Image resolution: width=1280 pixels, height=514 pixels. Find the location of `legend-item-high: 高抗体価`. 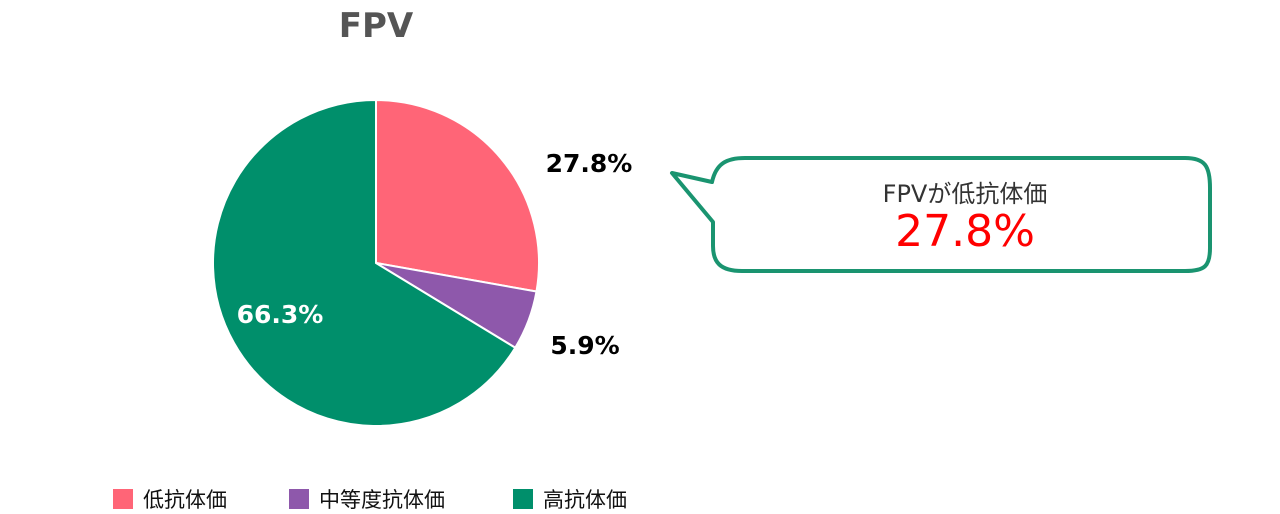

legend-item-high: 高抗体価 is located at coordinates (570, 499).